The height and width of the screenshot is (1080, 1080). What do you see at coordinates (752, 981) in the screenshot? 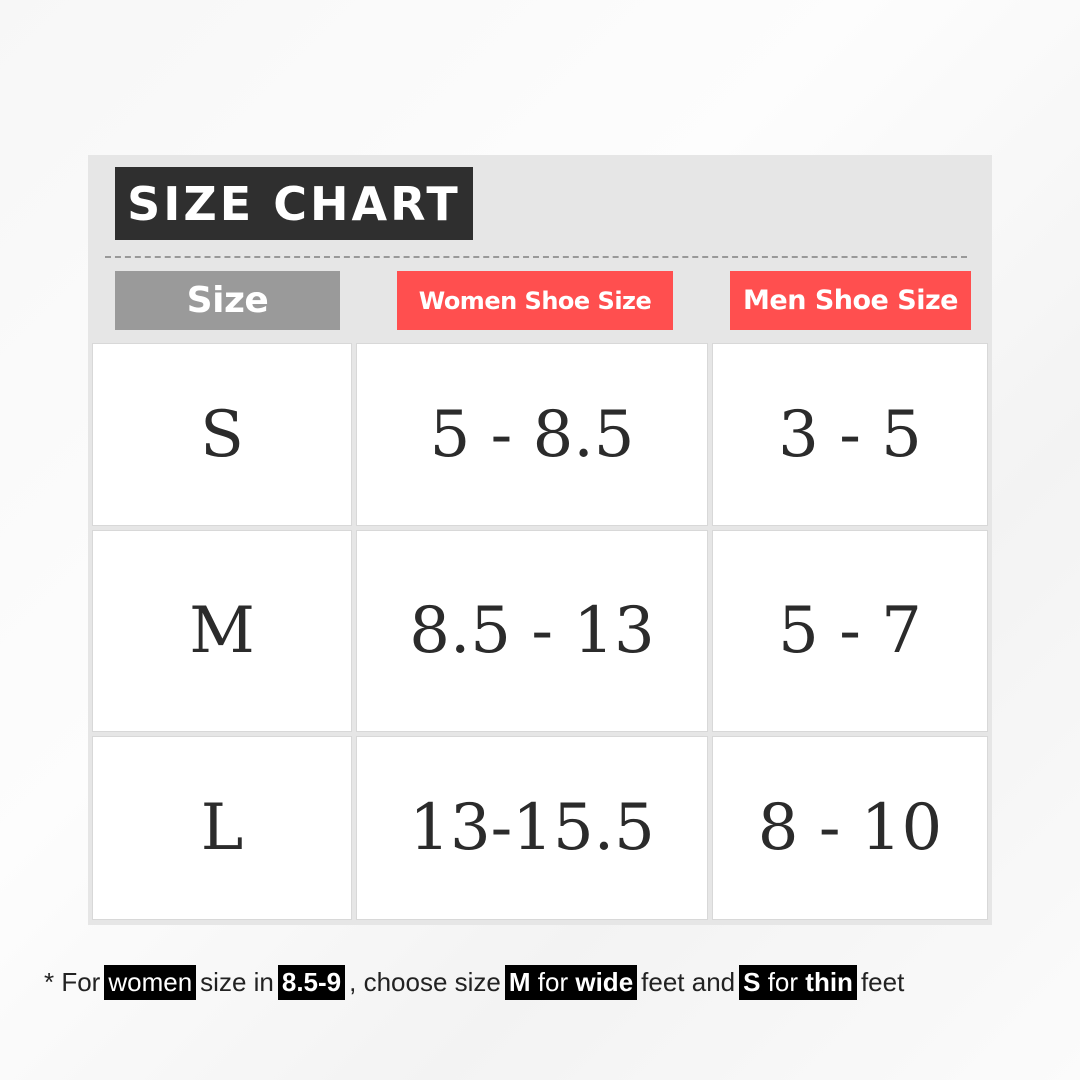
I see `note-s: S` at bounding box center [752, 981].